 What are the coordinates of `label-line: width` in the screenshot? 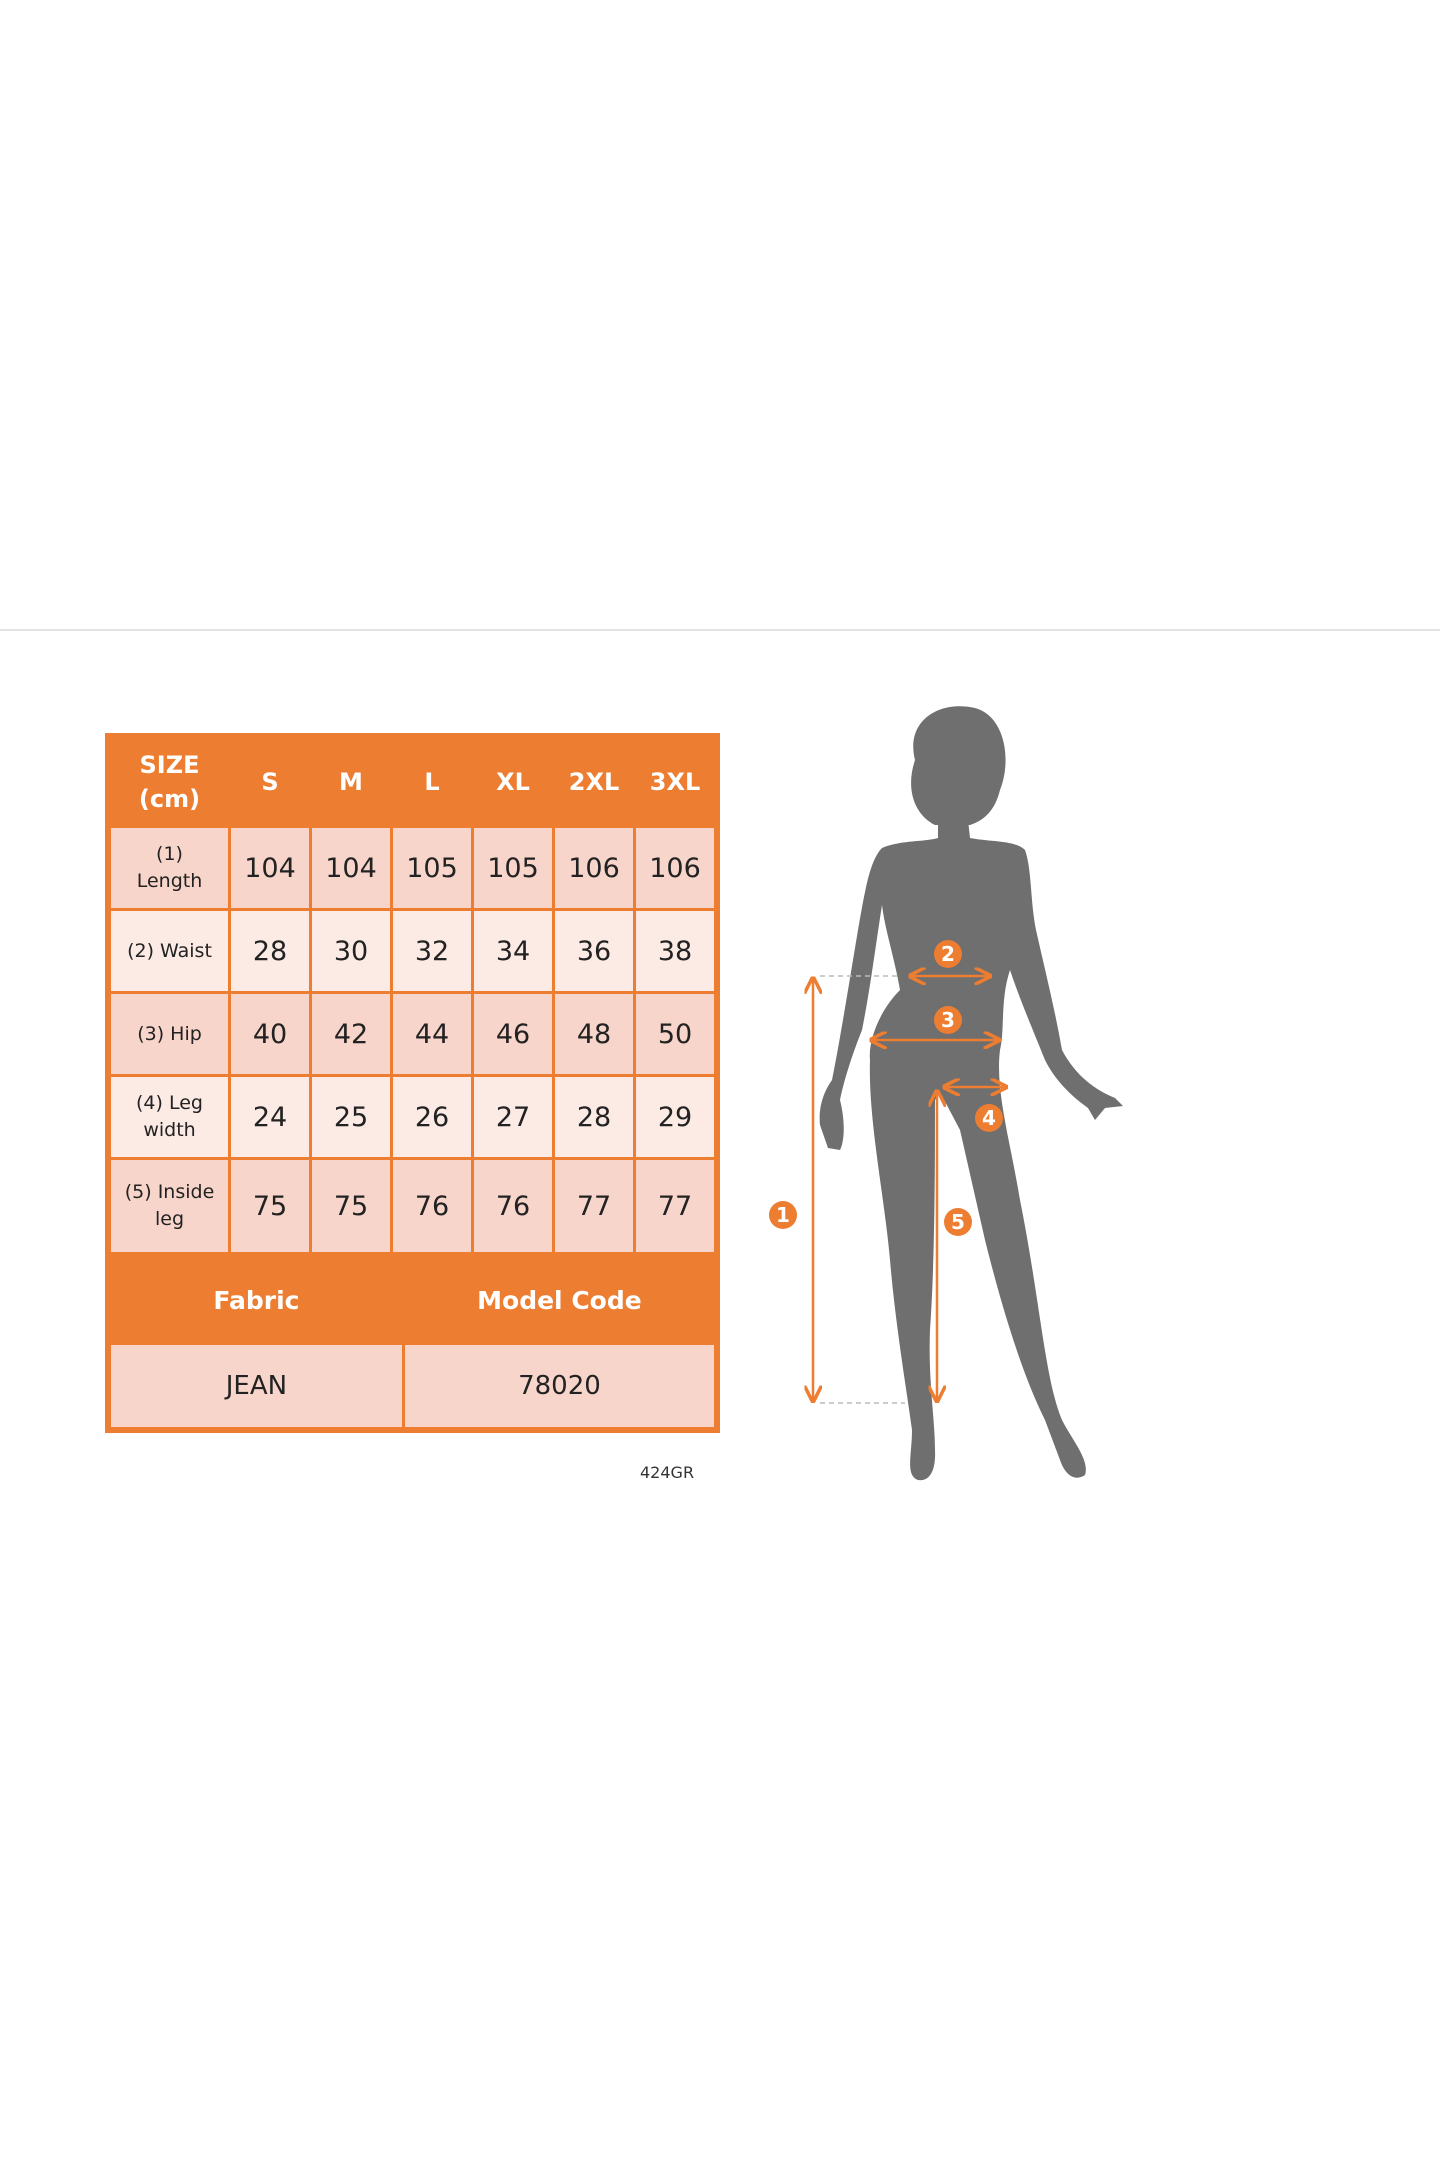 It's located at (169, 1130).